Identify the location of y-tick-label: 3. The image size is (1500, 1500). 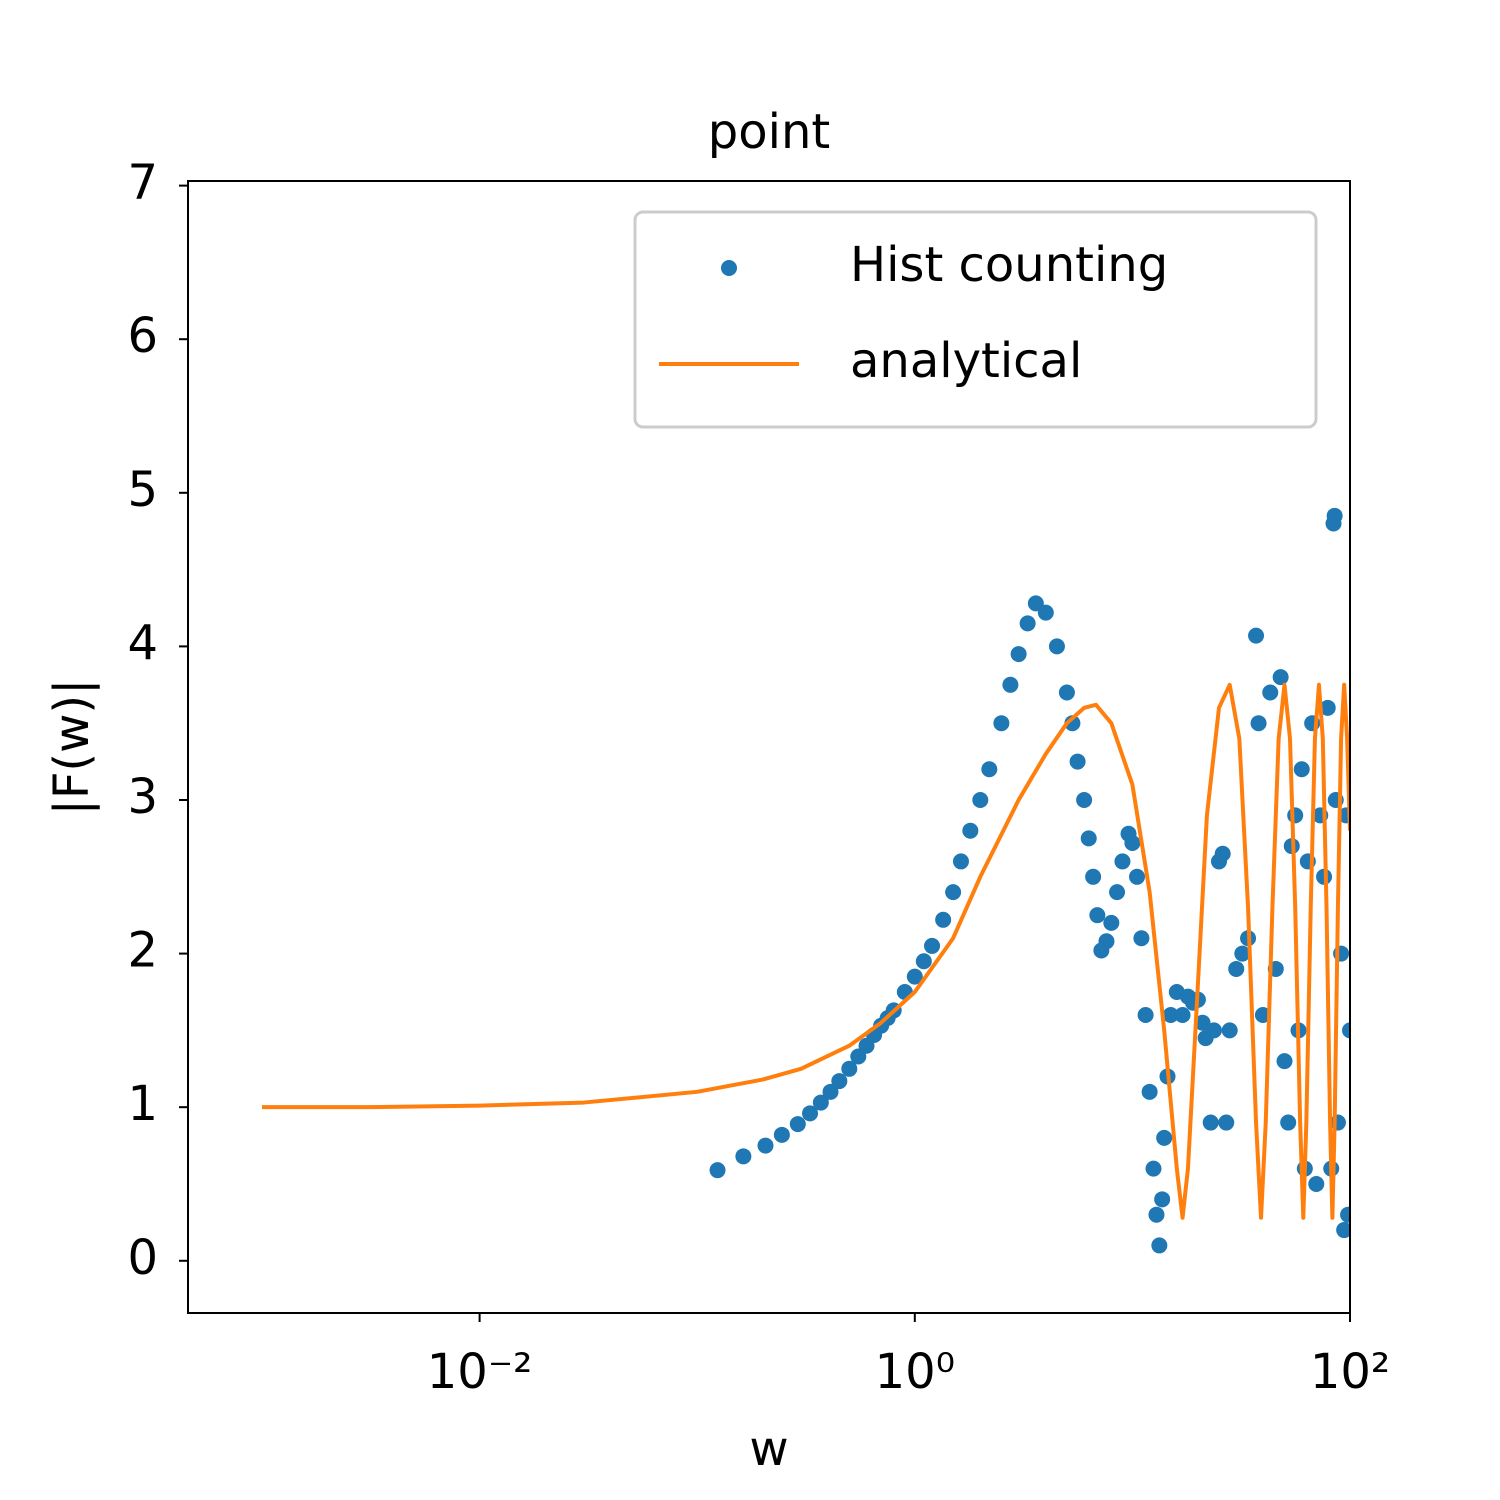
(142, 797).